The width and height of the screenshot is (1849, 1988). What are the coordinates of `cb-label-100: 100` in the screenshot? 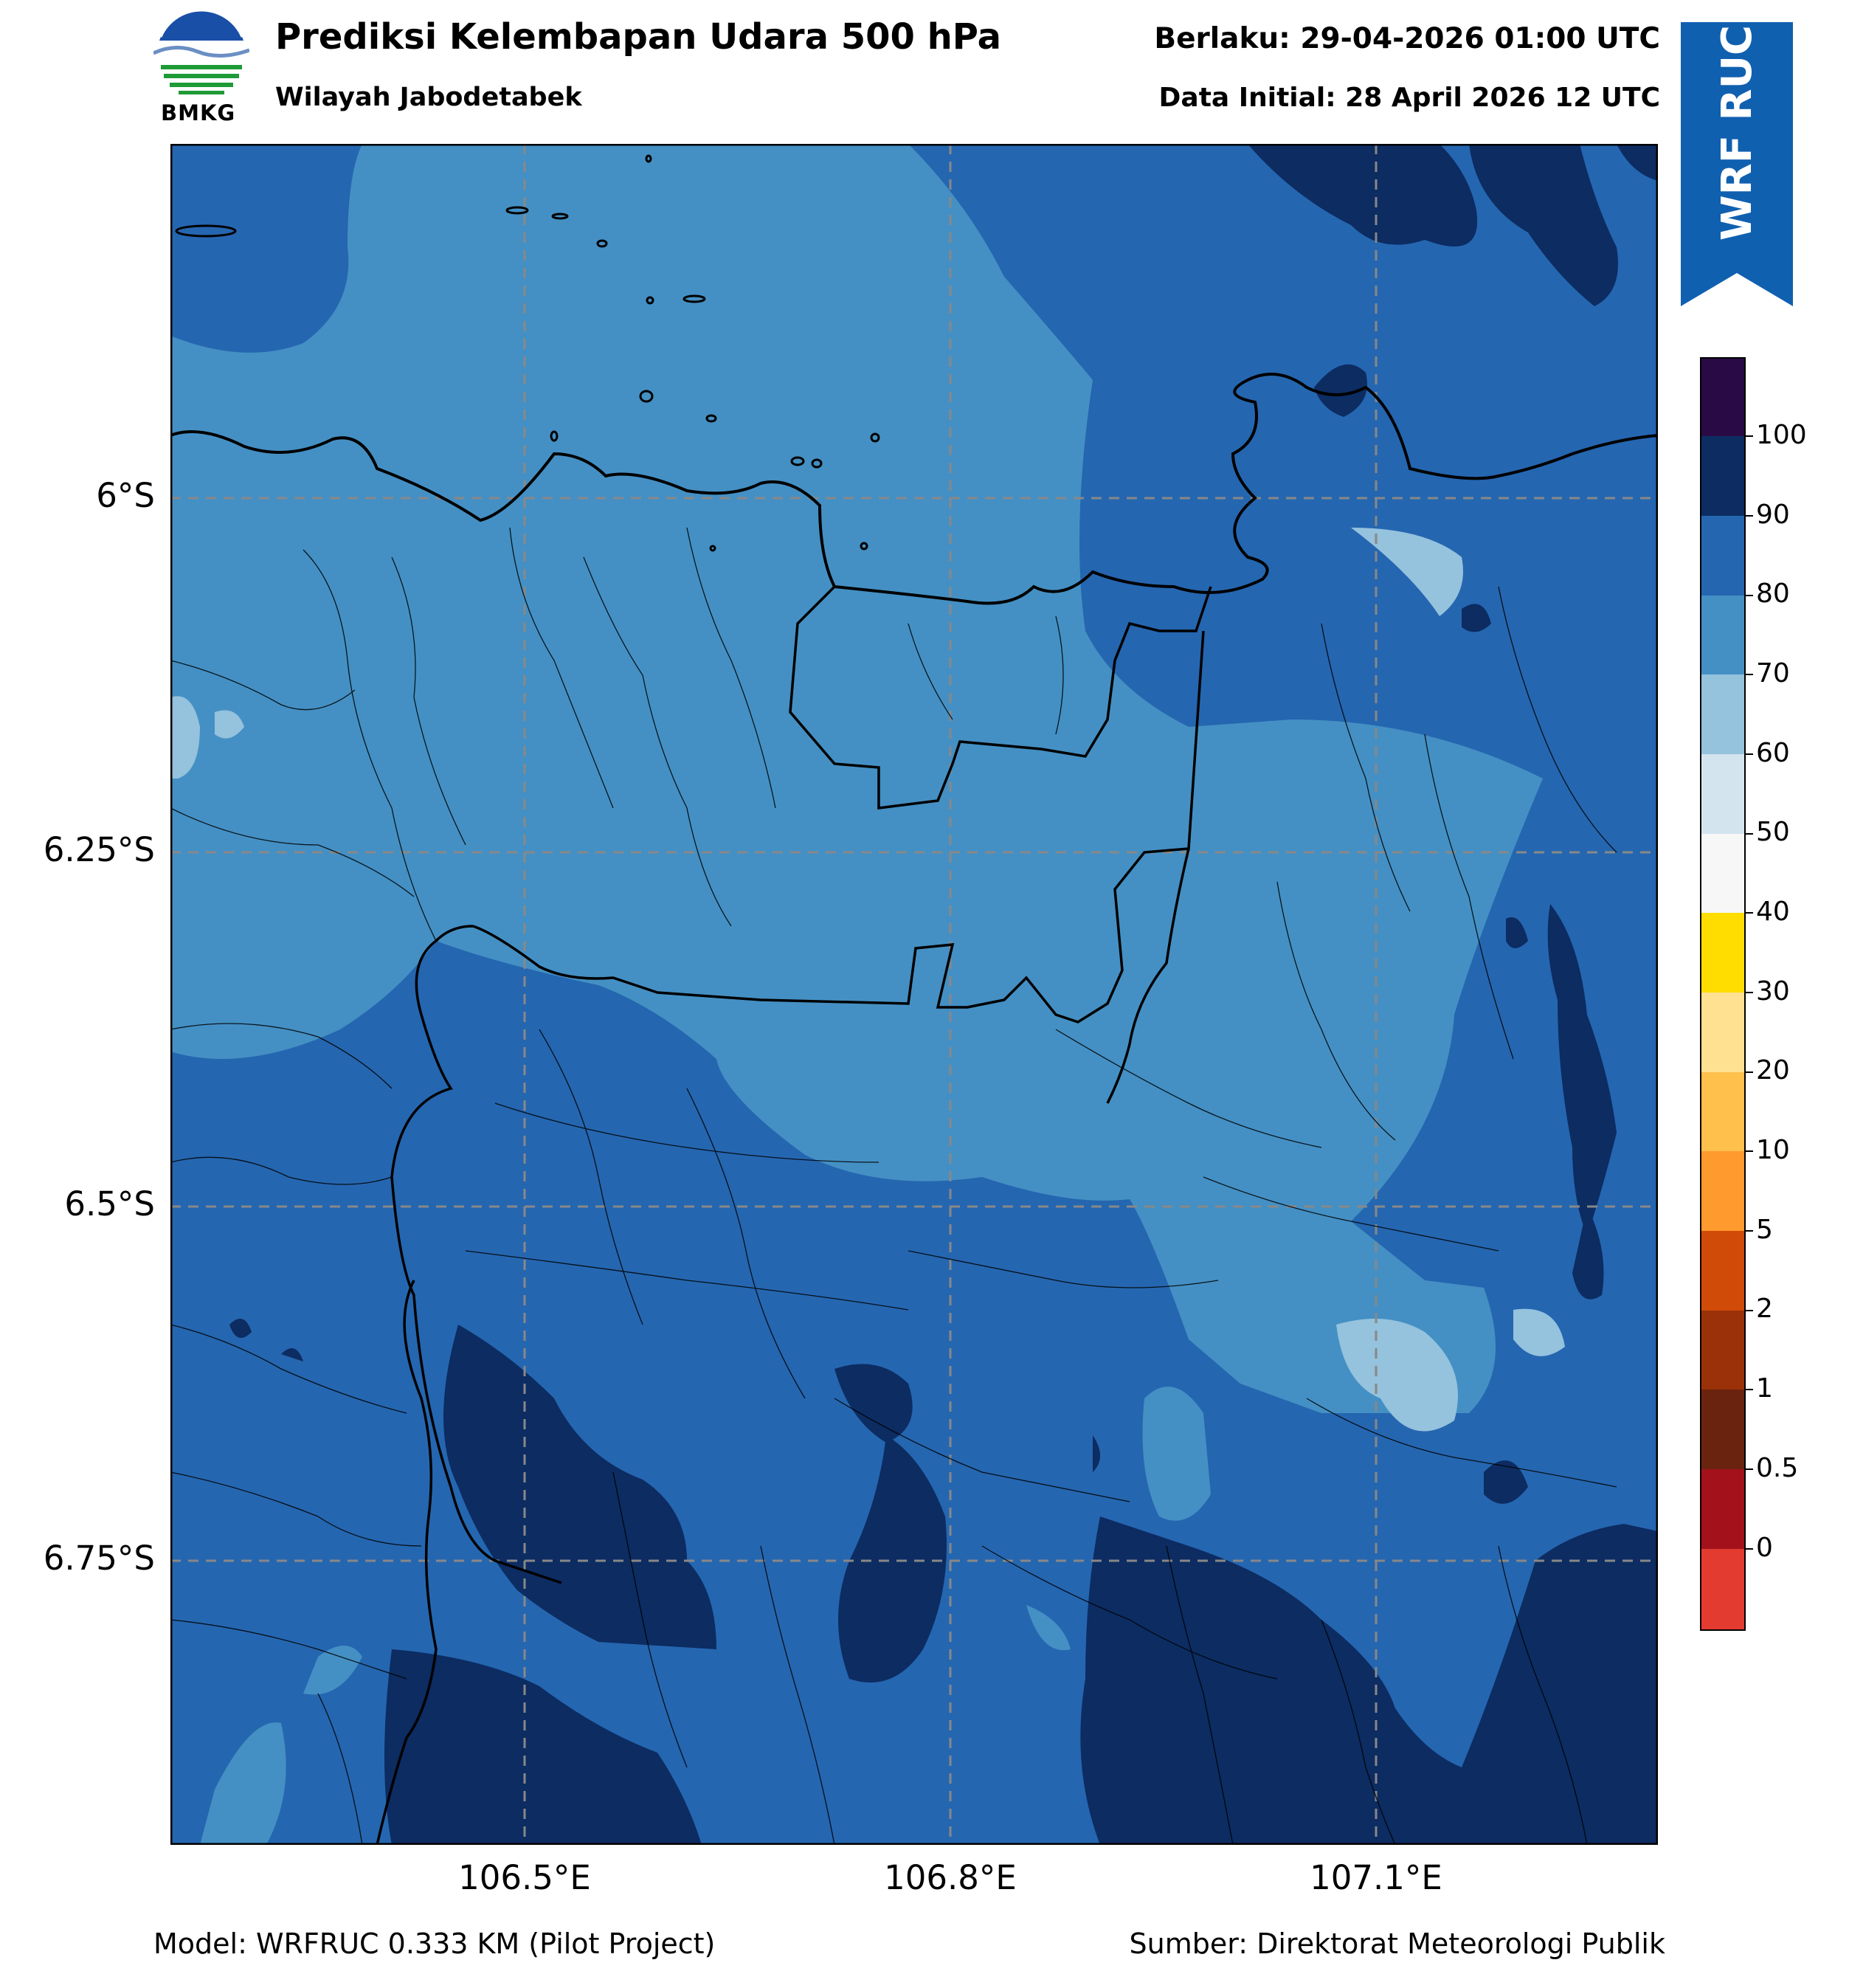 It's located at (1781, 435).